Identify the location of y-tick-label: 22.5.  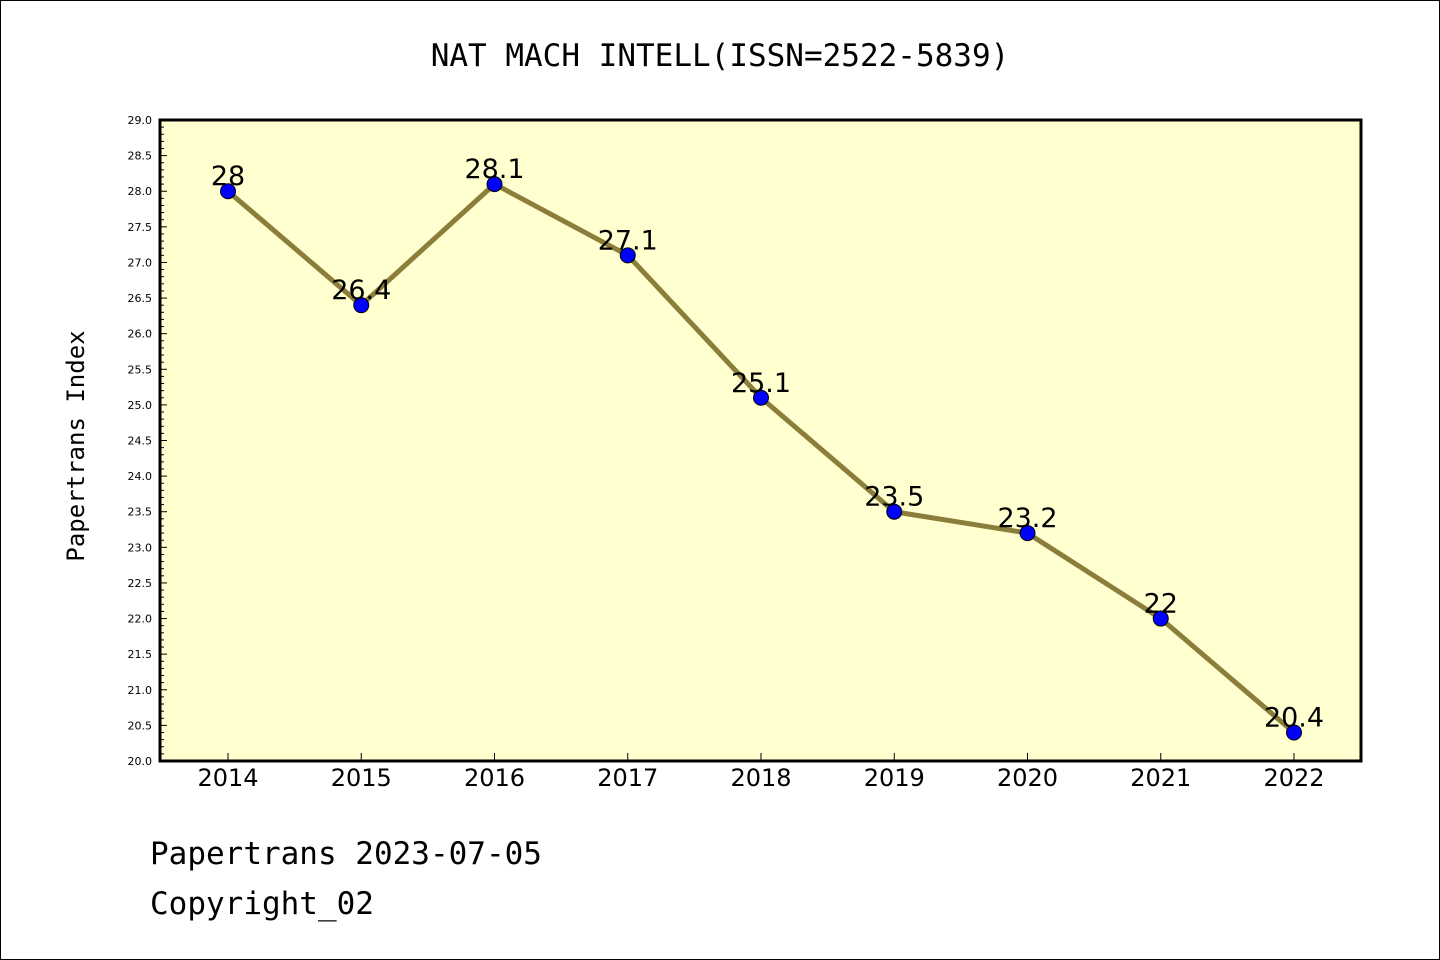
(140, 583).